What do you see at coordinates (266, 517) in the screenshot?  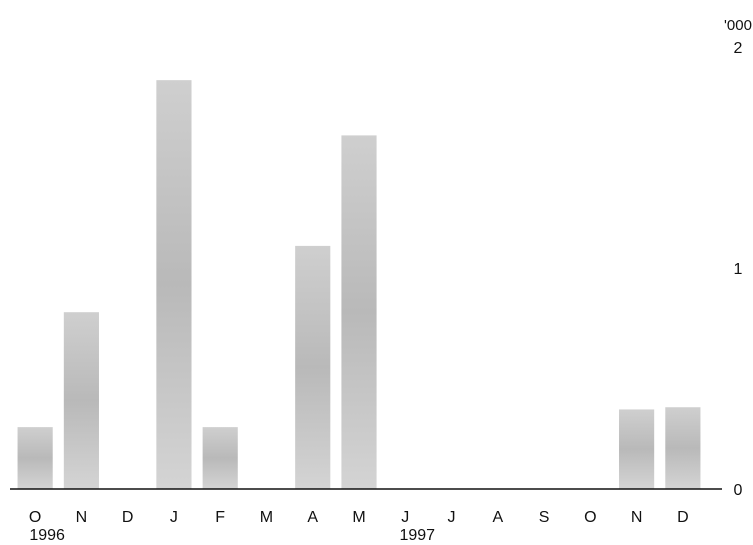 I see `x-tick-label-5: M` at bounding box center [266, 517].